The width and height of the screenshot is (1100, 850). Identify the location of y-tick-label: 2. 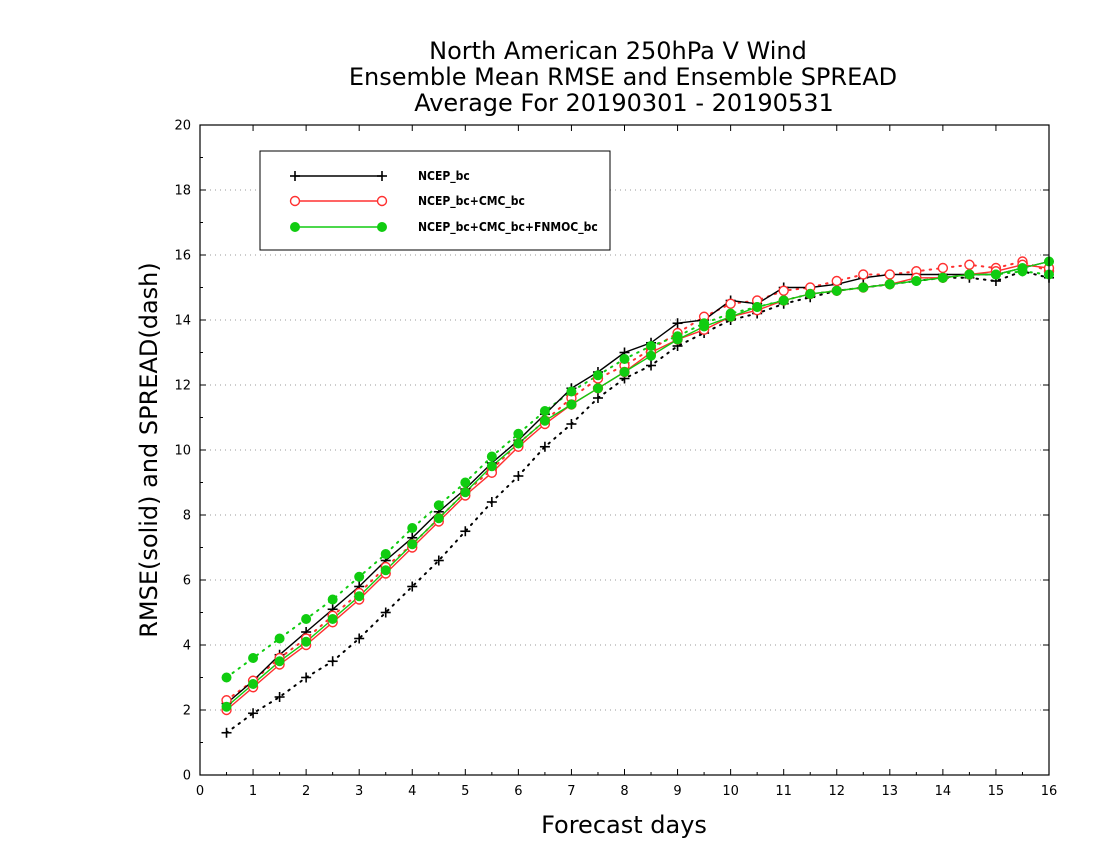
(187, 711).